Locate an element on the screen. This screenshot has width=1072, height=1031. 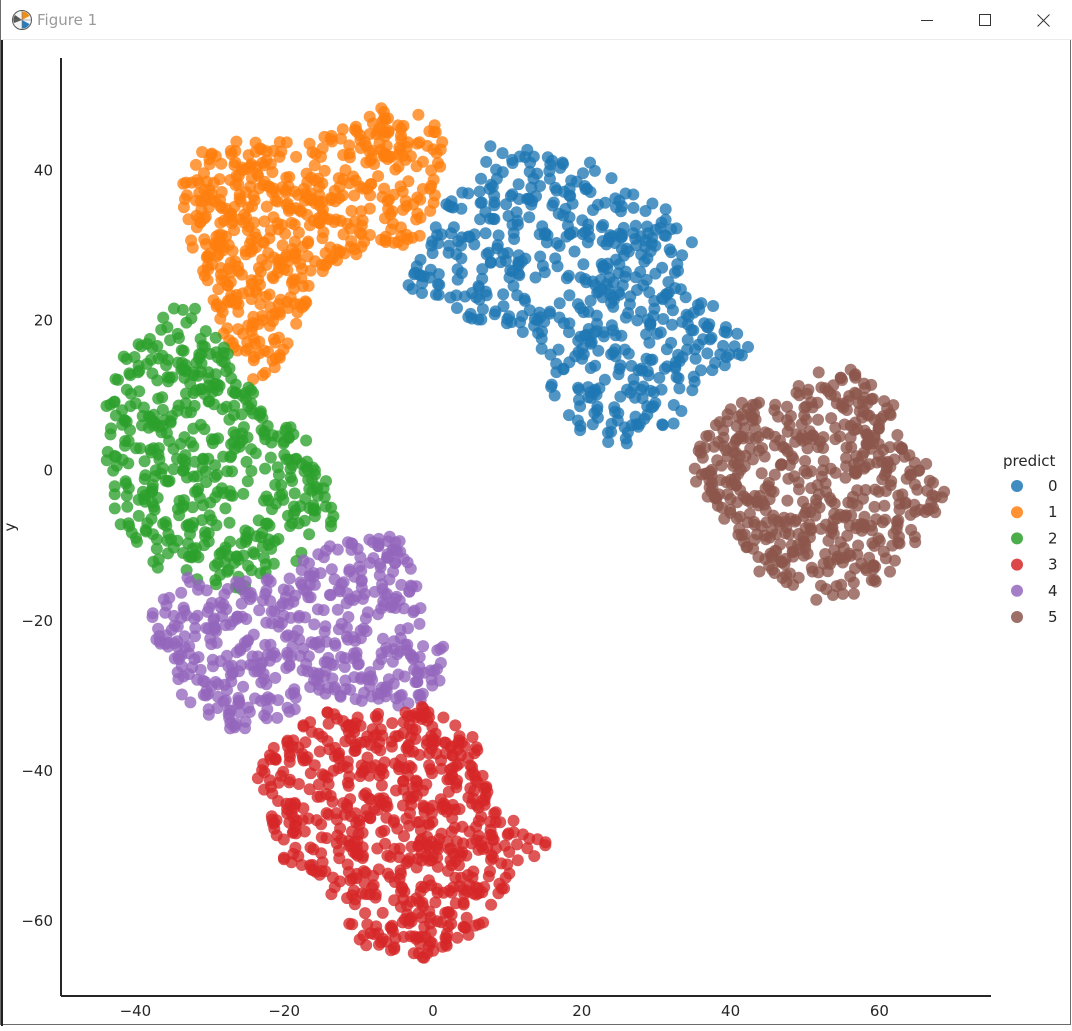
close-button is located at coordinates (1043, 20).